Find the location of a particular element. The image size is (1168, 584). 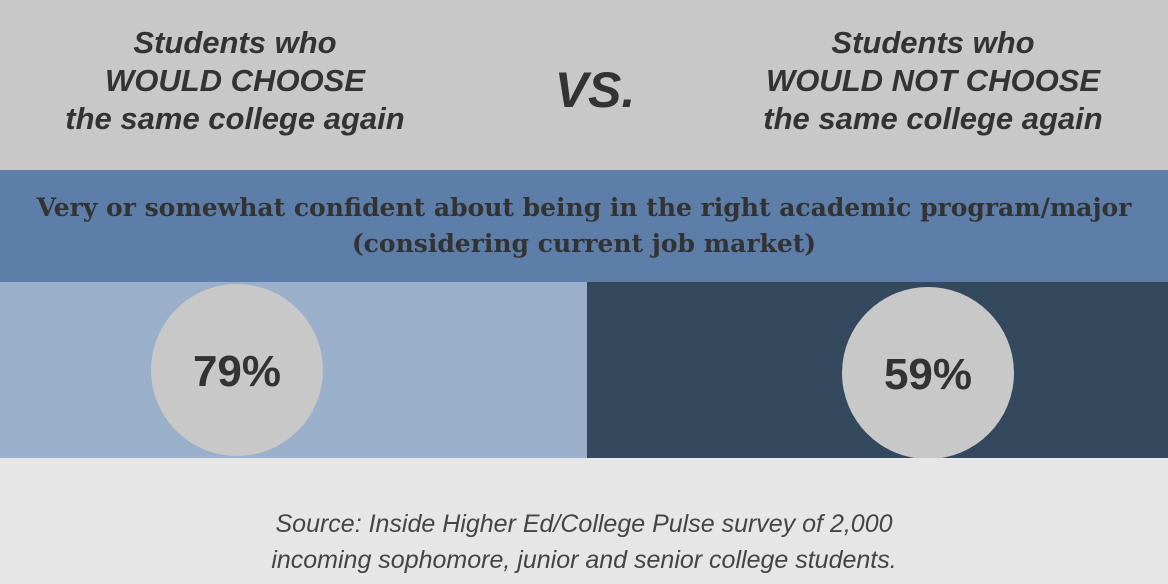

right-group-line-2: WOULD NOT CHOOSE is located at coordinates (933, 80).